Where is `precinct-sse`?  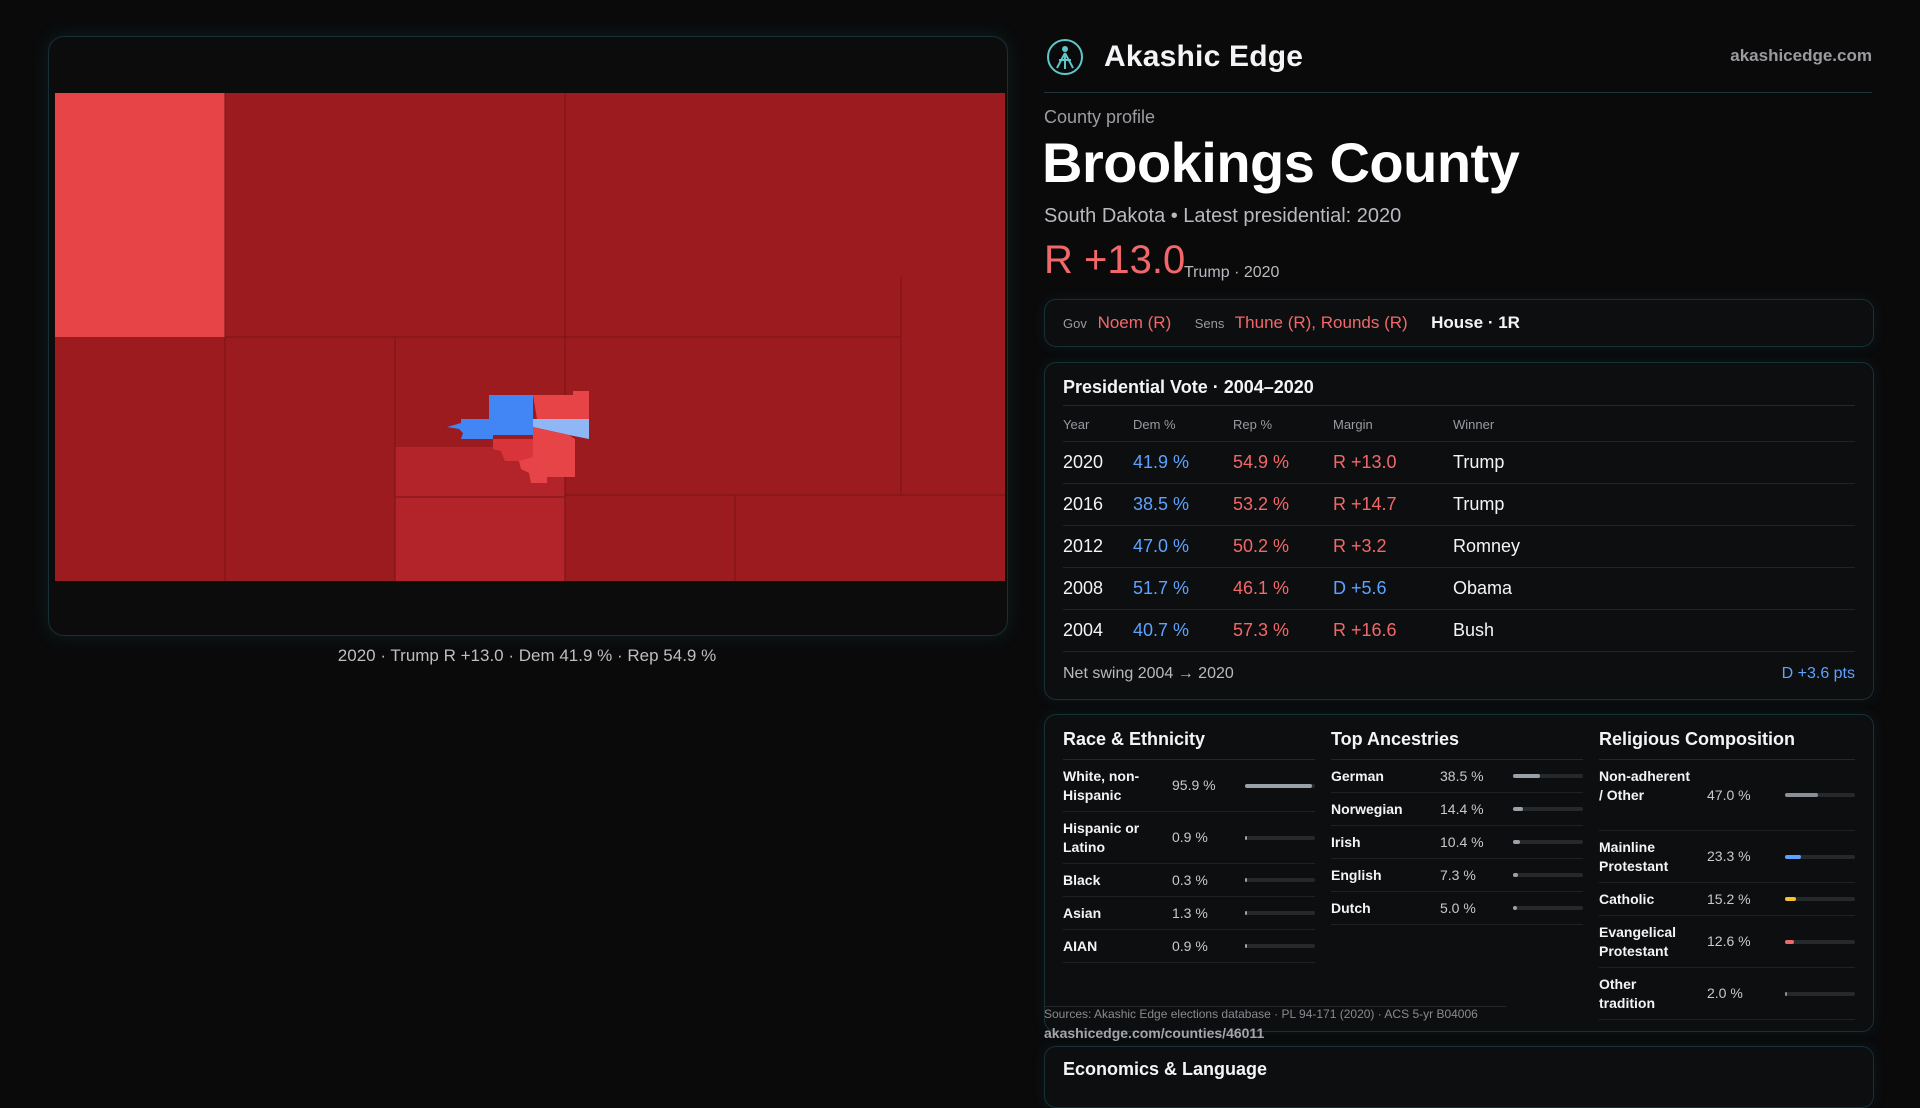 precinct-sse is located at coordinates (870, 538).